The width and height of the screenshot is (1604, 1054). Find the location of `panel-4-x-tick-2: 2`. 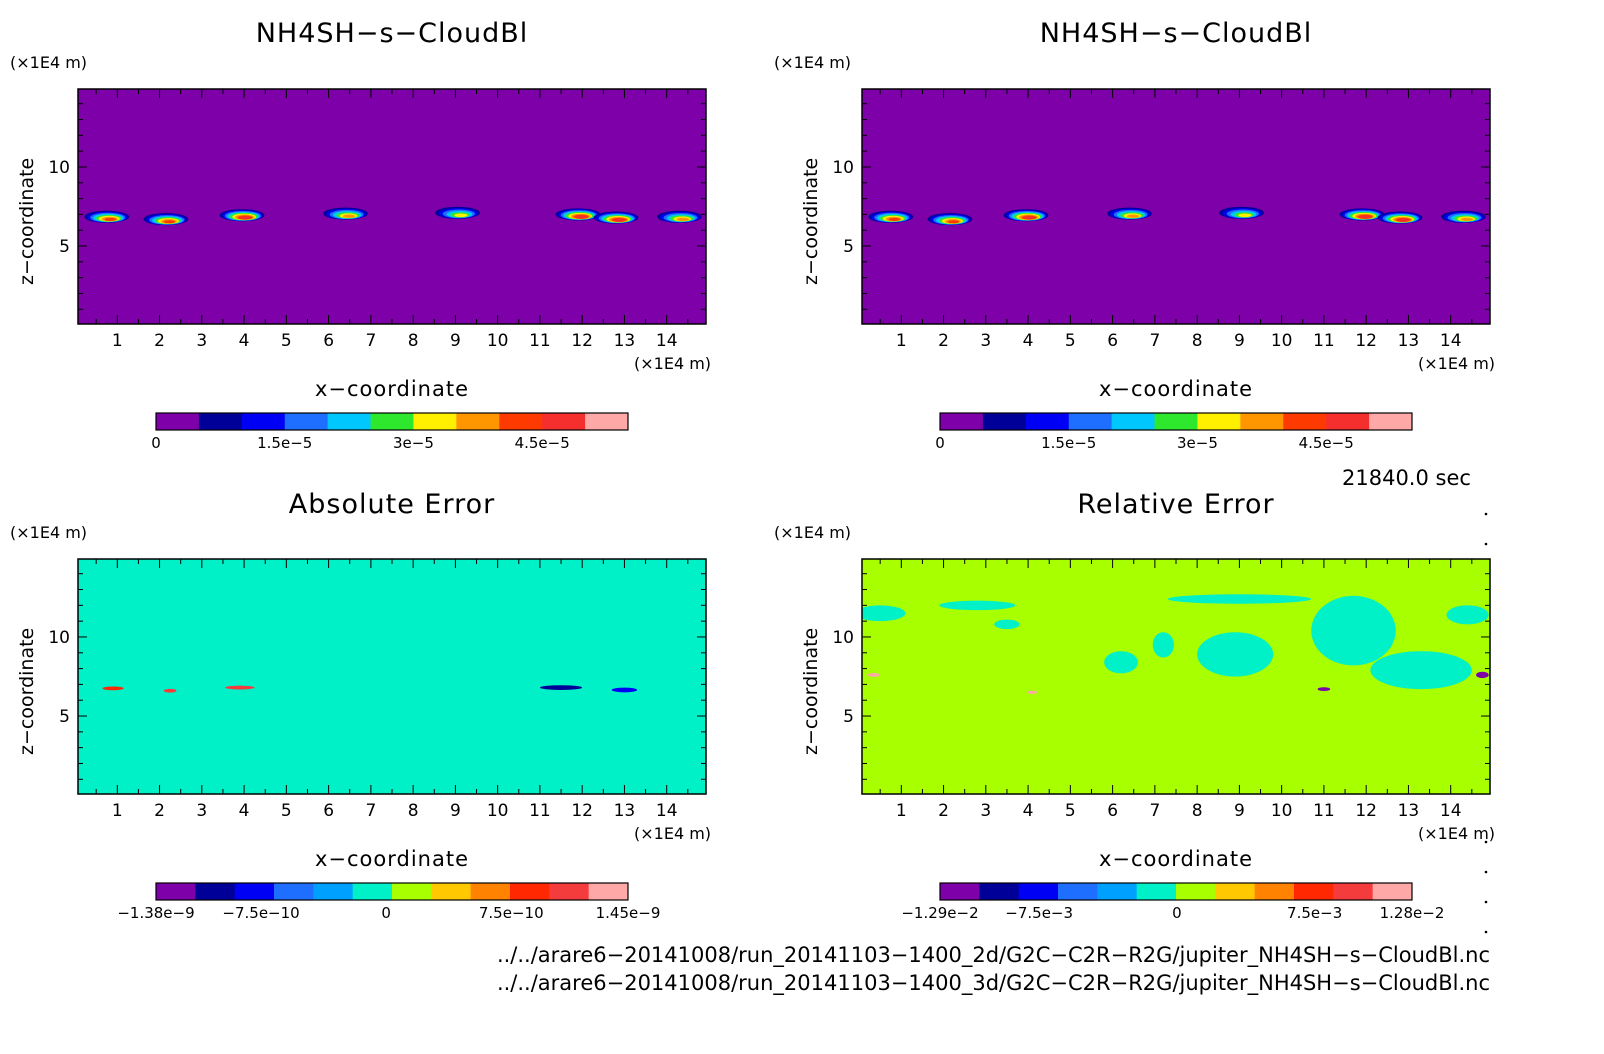

panel-4-x-tick-2: 2 is located at coordinates (943, 811).